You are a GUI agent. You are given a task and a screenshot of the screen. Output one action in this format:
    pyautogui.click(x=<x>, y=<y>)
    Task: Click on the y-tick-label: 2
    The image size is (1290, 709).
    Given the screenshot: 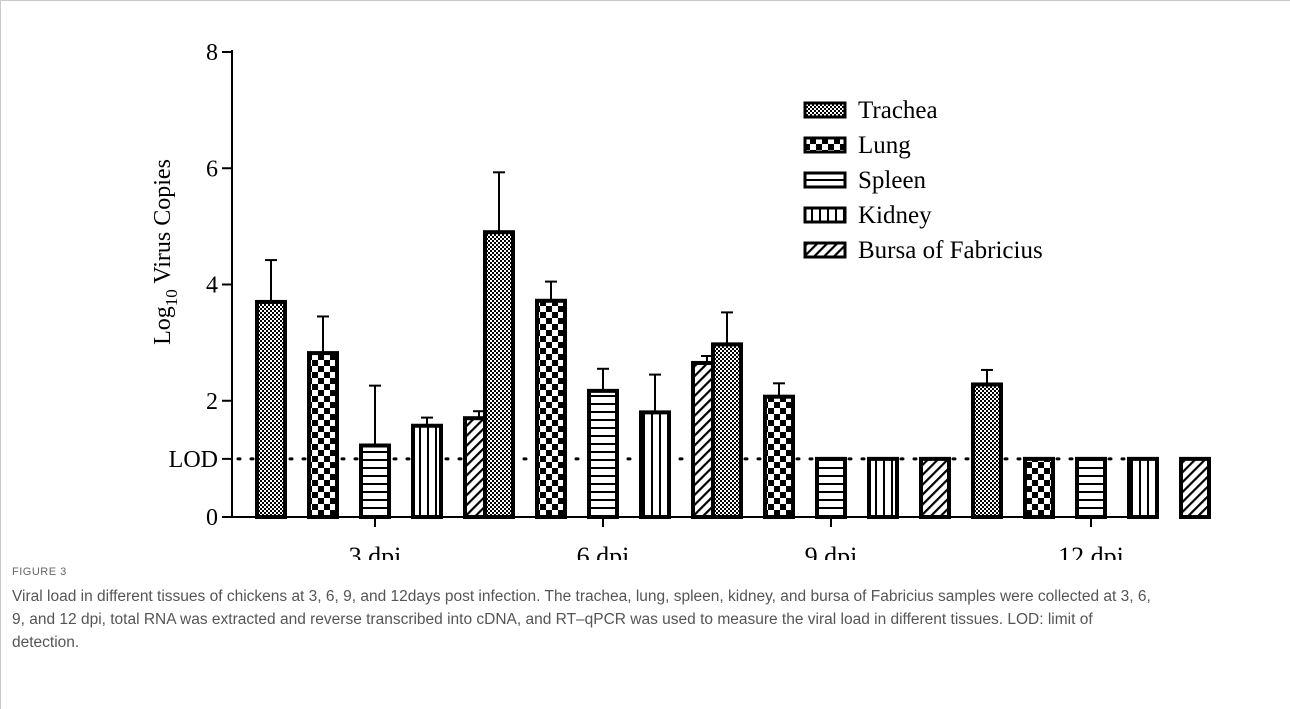 What is the action you would take?
    pyautogui.click(x=212, y=402)
    